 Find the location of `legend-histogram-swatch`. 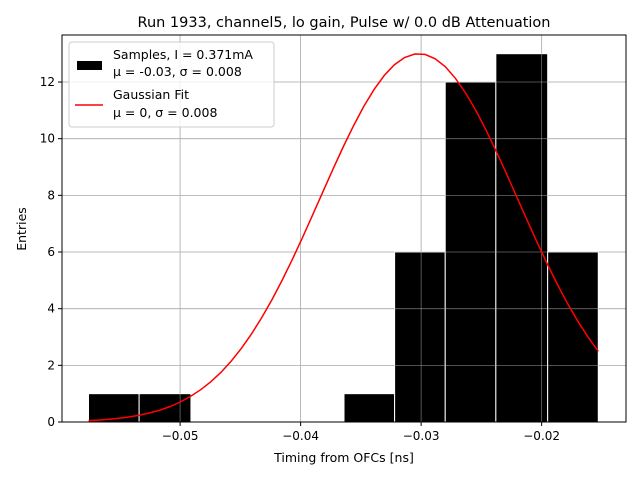

legend-histogram-swatch is located at coordinates (89, 65).